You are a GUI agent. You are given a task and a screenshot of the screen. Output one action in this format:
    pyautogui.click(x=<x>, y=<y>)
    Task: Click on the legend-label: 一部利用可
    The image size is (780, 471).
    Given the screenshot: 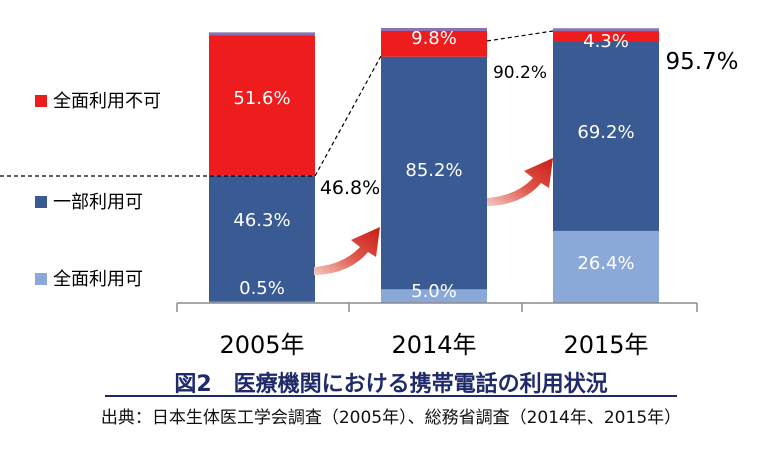 What is the action you would take?
    pyautogui.click(x=98, y=202)
    